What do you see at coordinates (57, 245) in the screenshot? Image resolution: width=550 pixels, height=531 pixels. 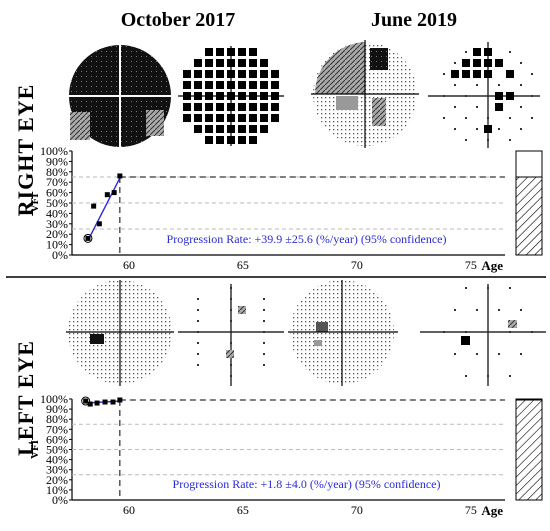 I see `y-tick-label: 10%` at bounding box center [57, 245].